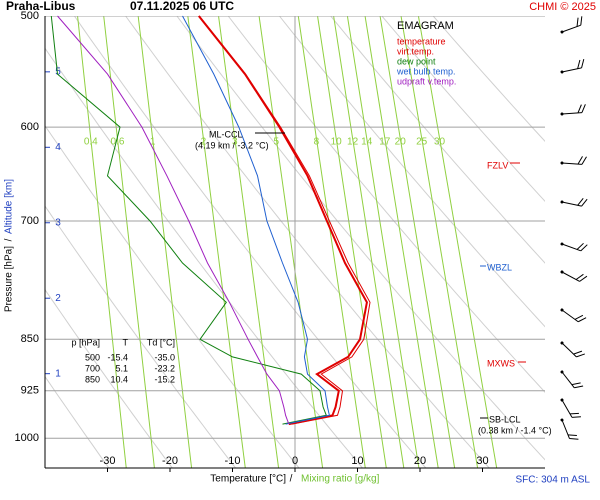  Describe the element at coordinates (353, 142) in the screenshot. I see `mixing-ratio-label: 12` at that location.